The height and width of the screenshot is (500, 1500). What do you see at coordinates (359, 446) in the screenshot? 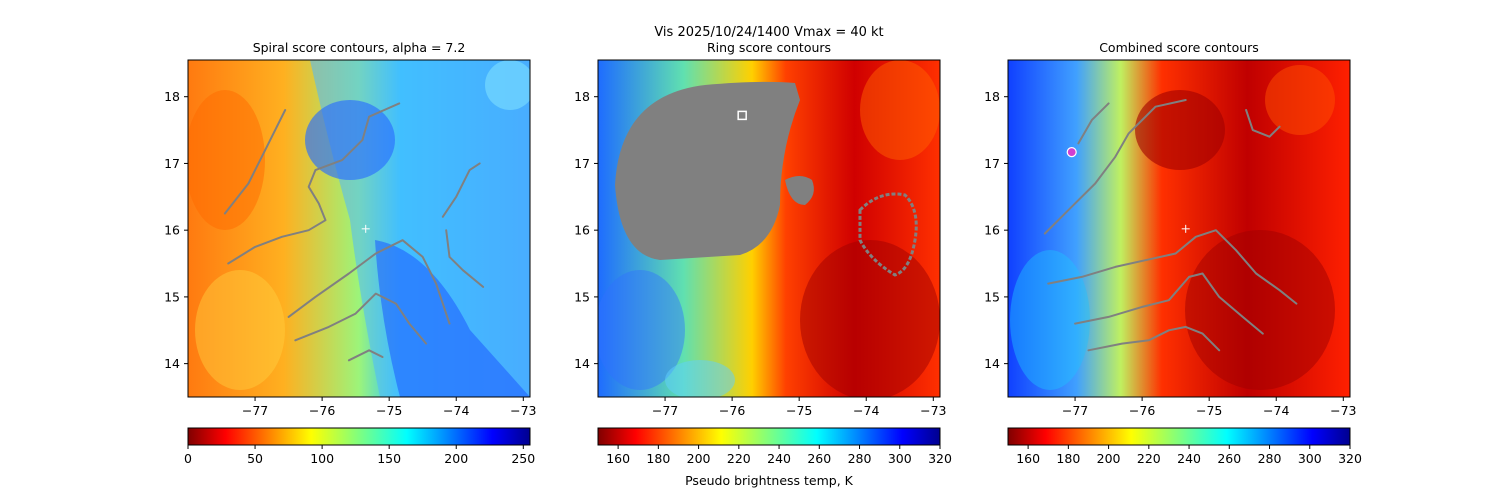
I see `colorbar: 0 50 100 150 200 250` at bounding box center [359, 446].